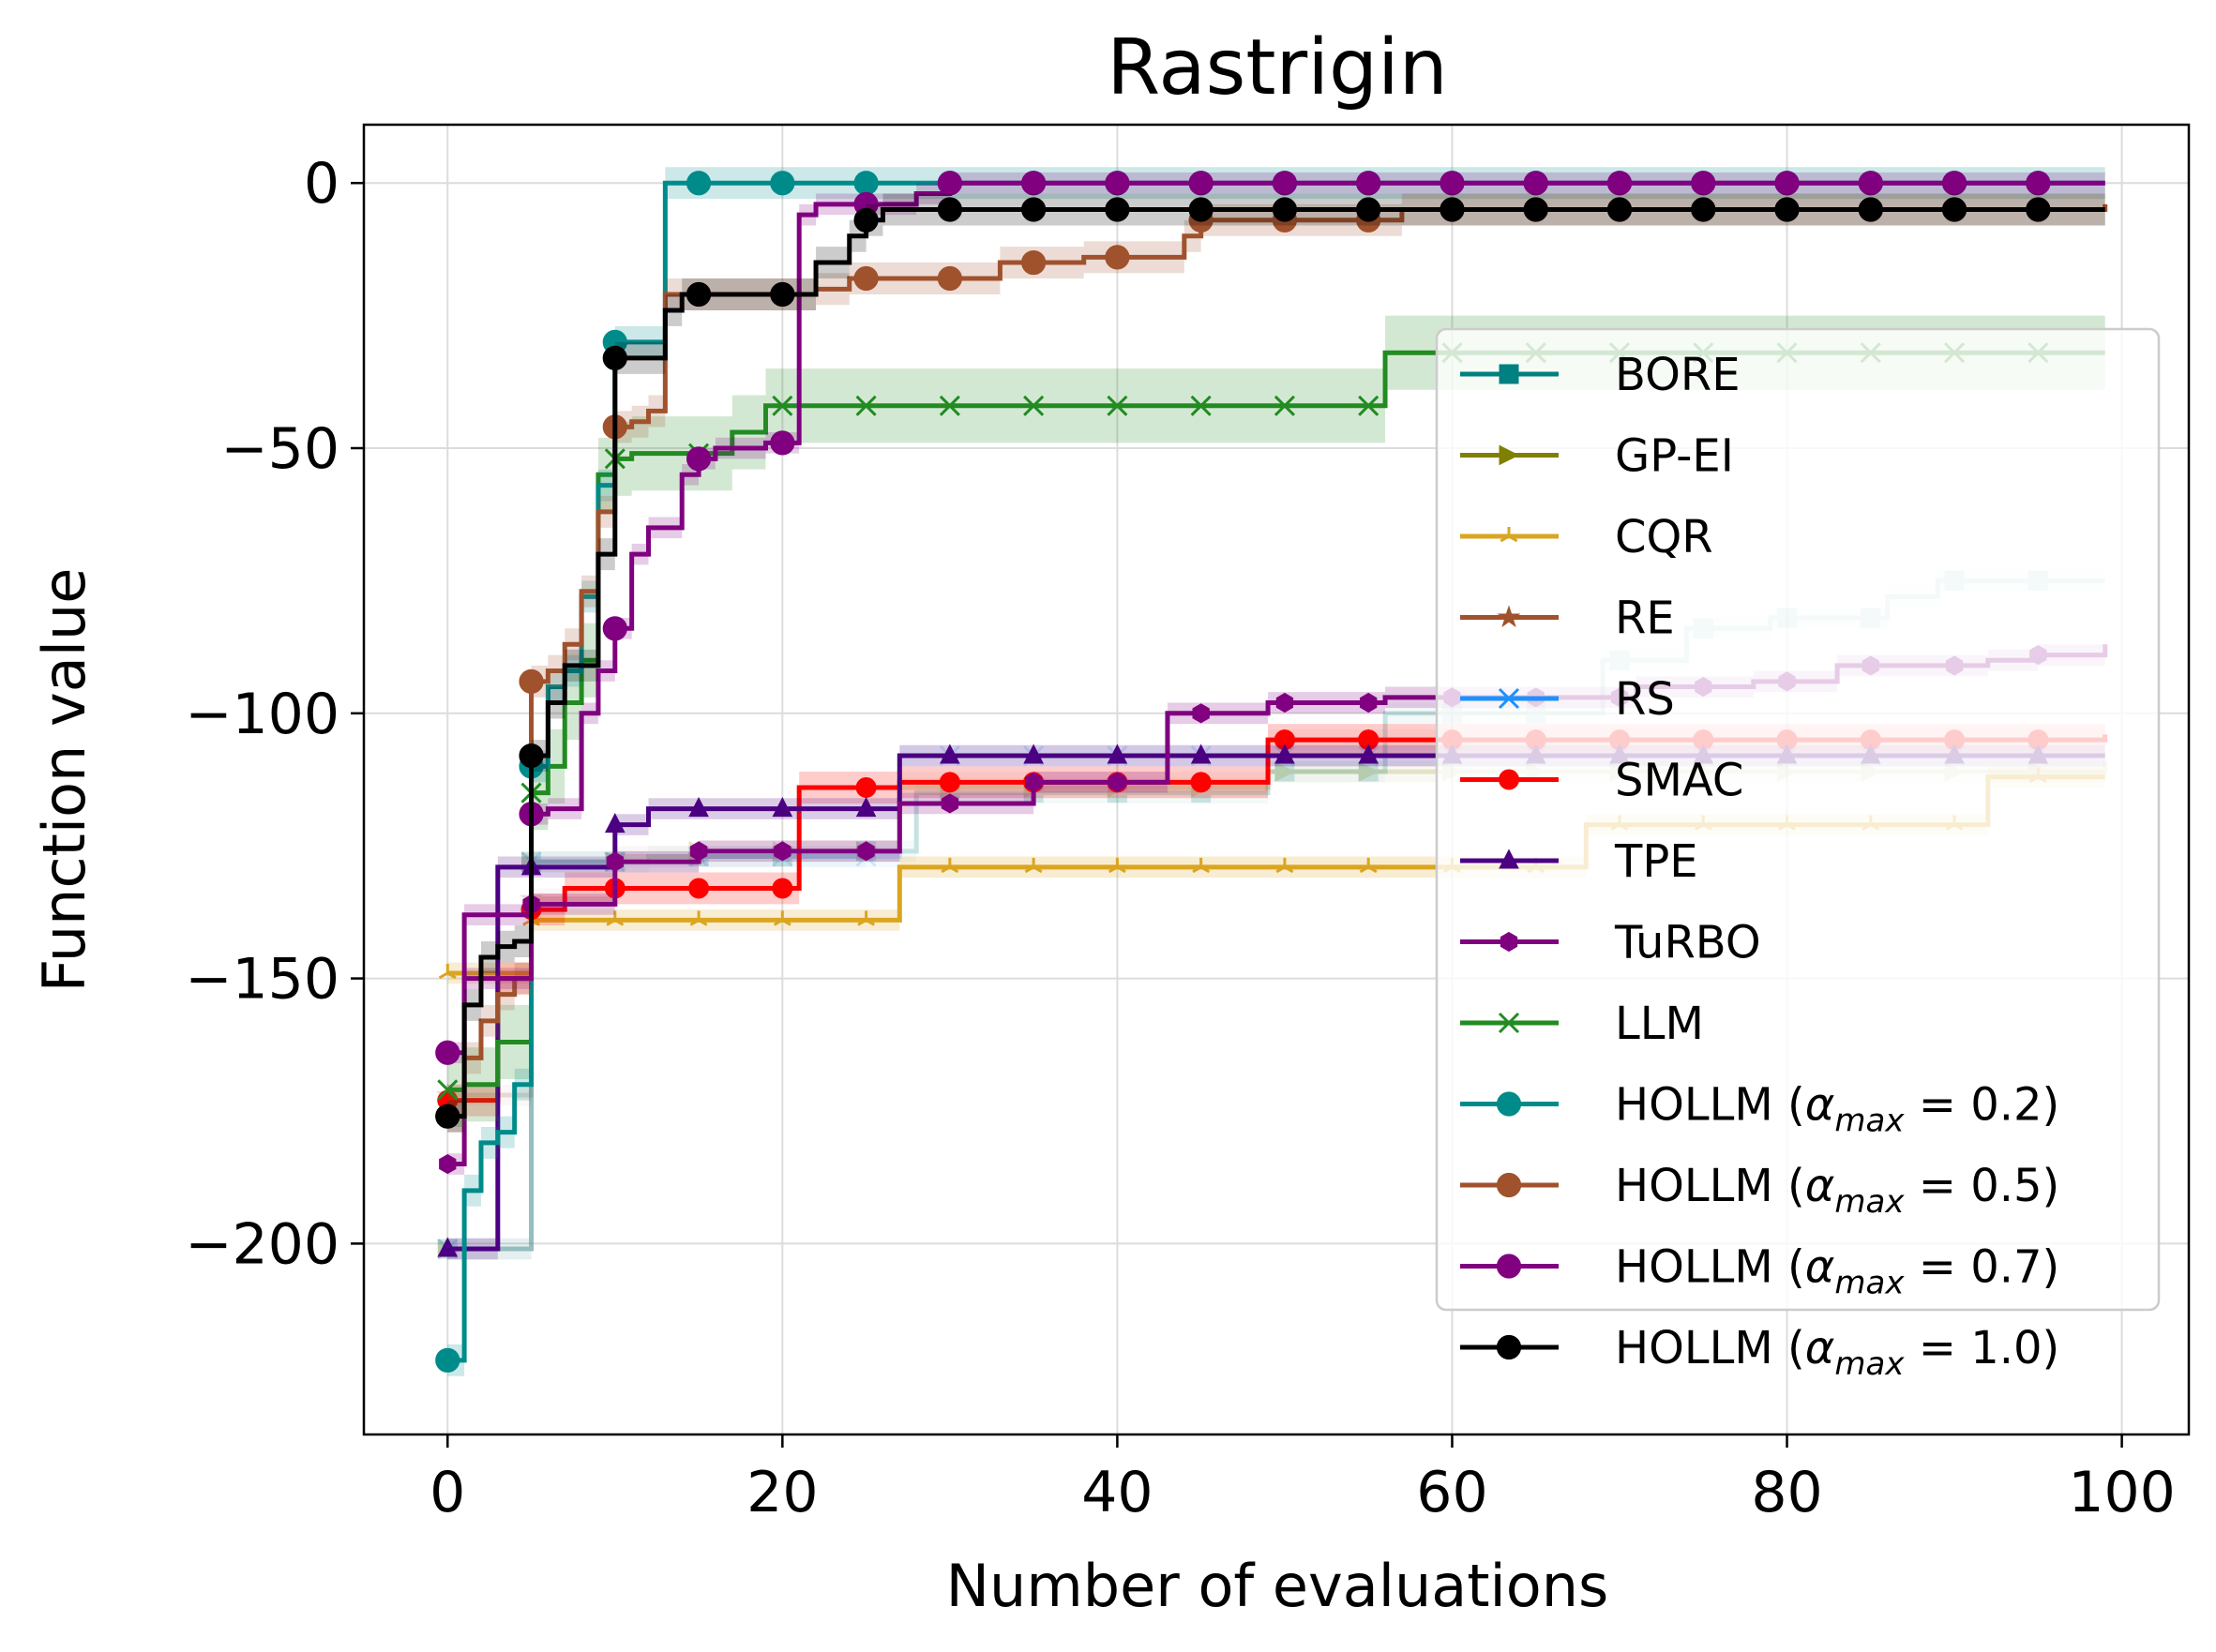  I want to click on legend-entry-rs: RS, so click(1568, 699).